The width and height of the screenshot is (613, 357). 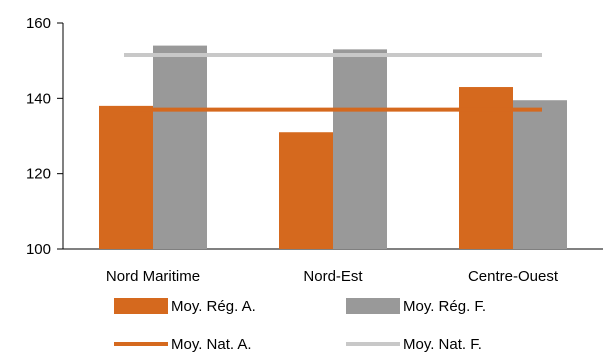 I want to click on legend-item-reg-a: Moy. Rég. A., so click(x=185, y=306).